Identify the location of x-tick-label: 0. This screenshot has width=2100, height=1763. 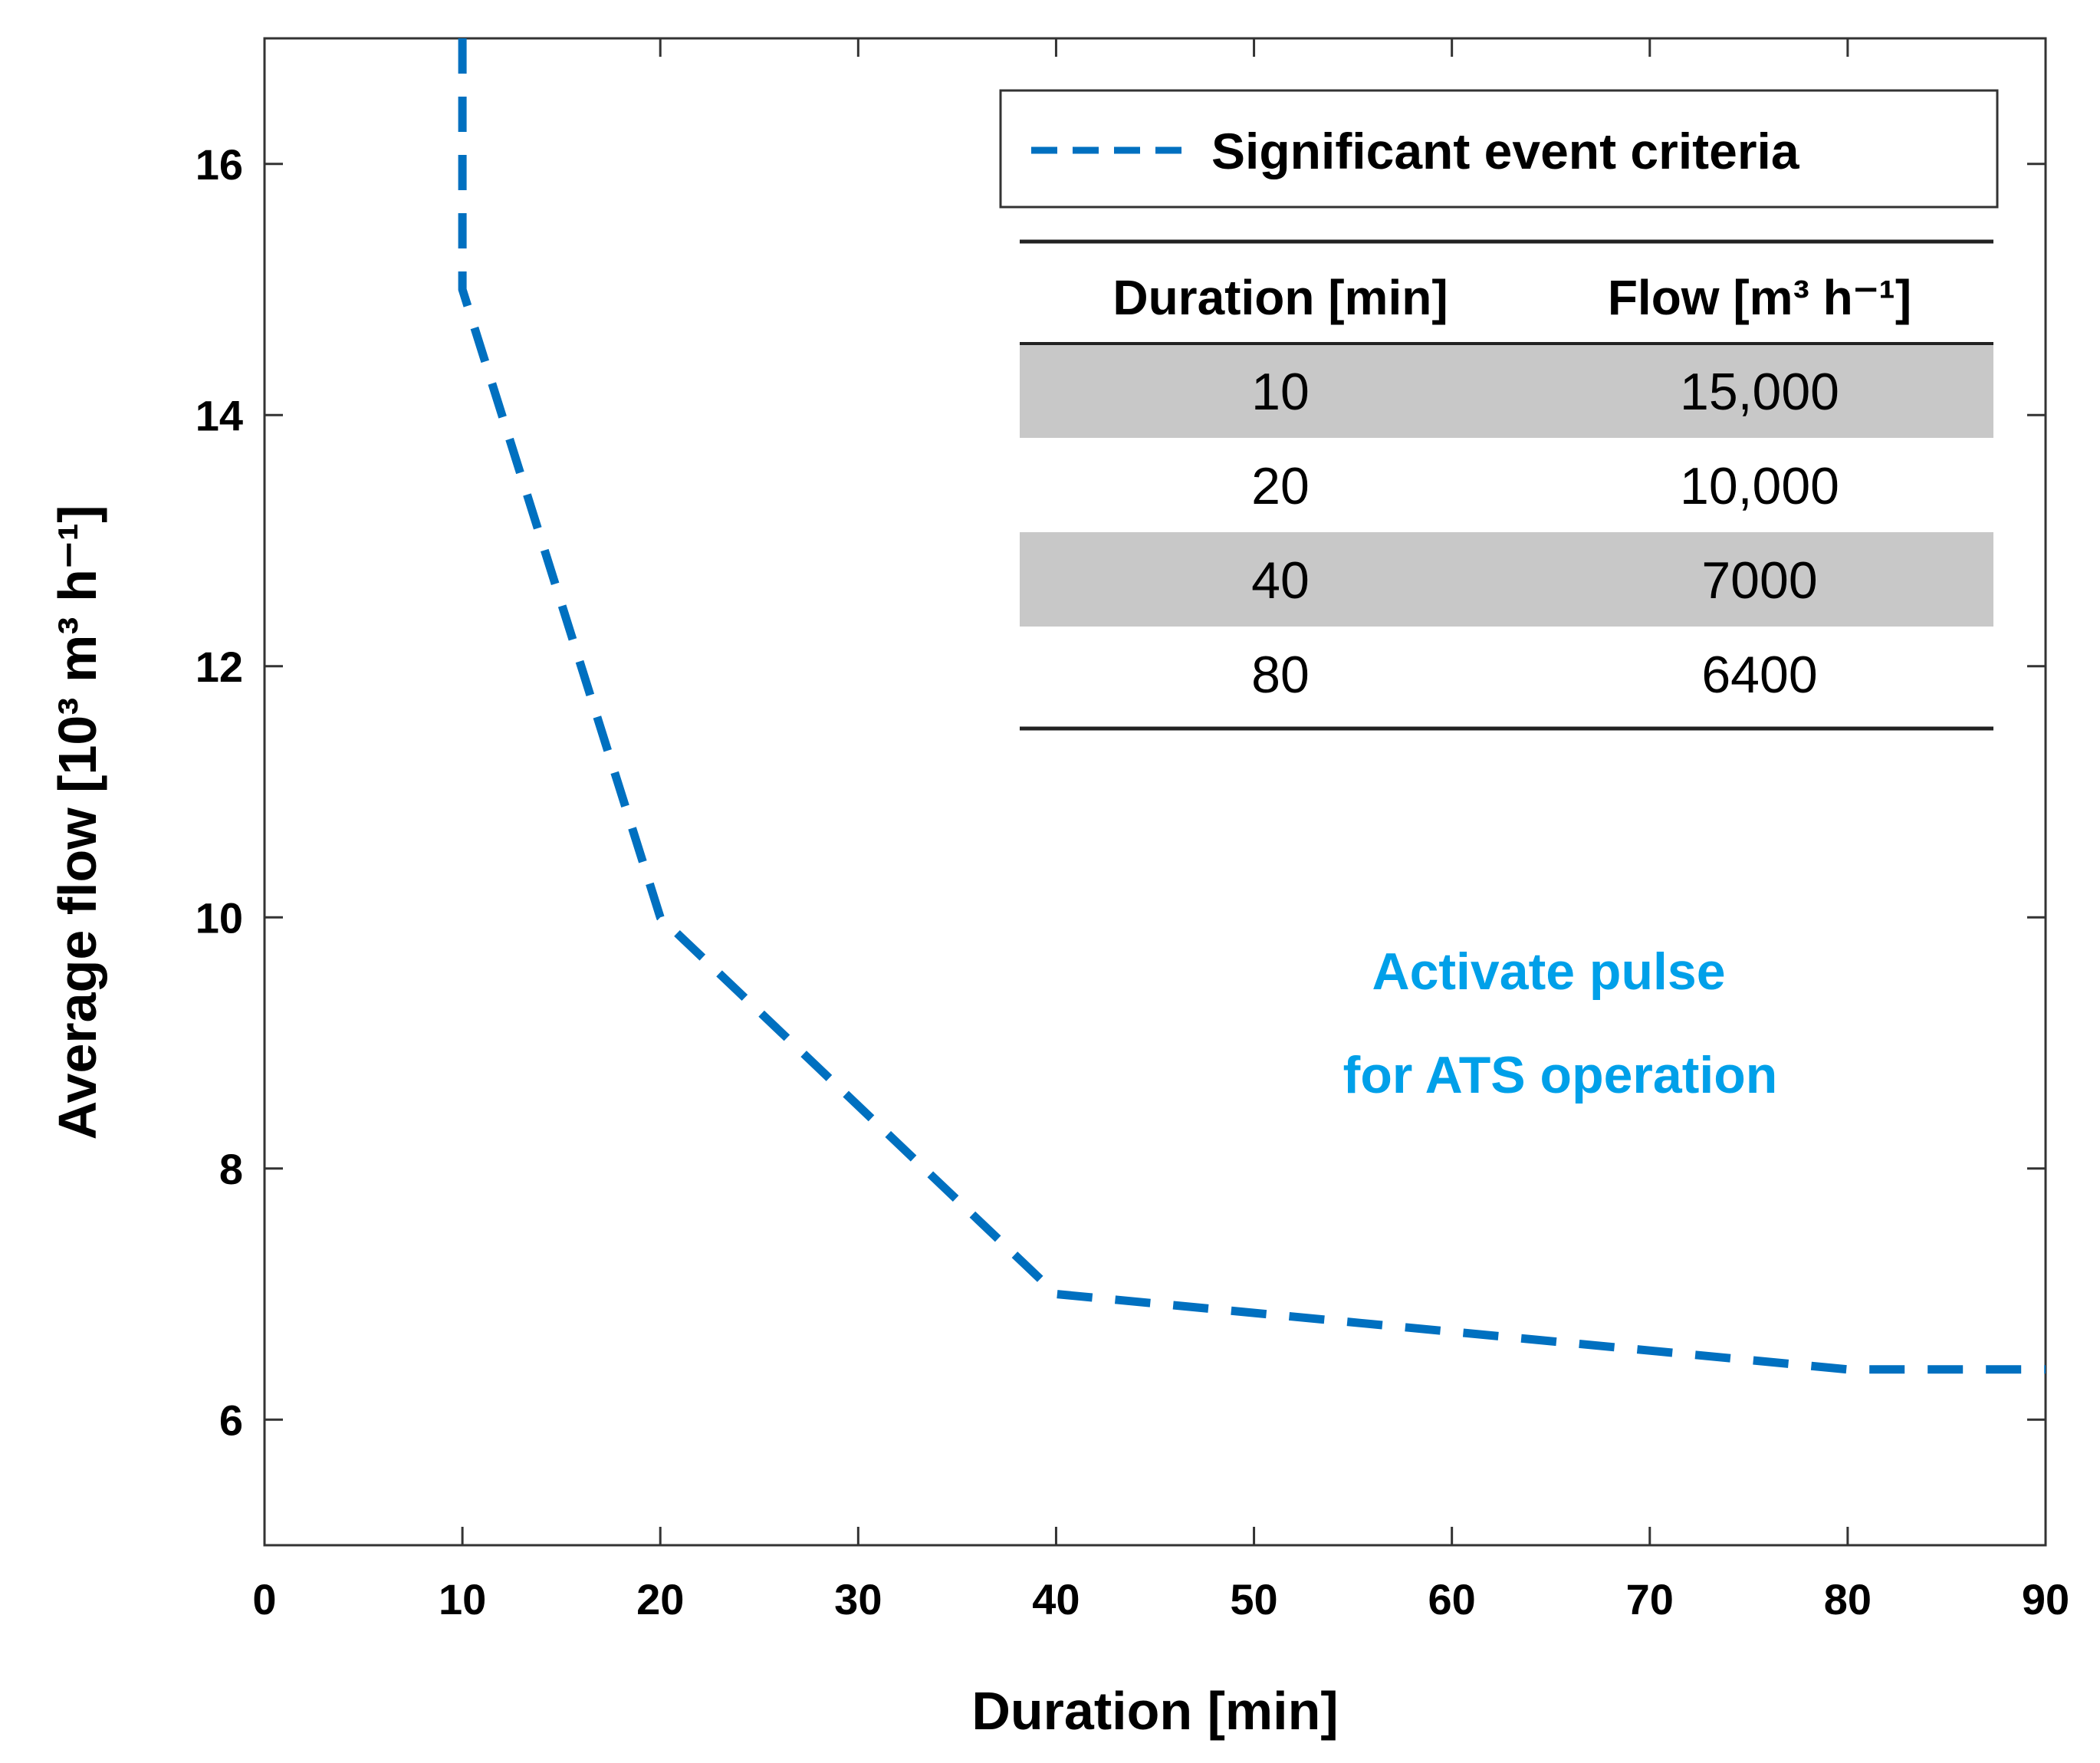
(264, 1599).